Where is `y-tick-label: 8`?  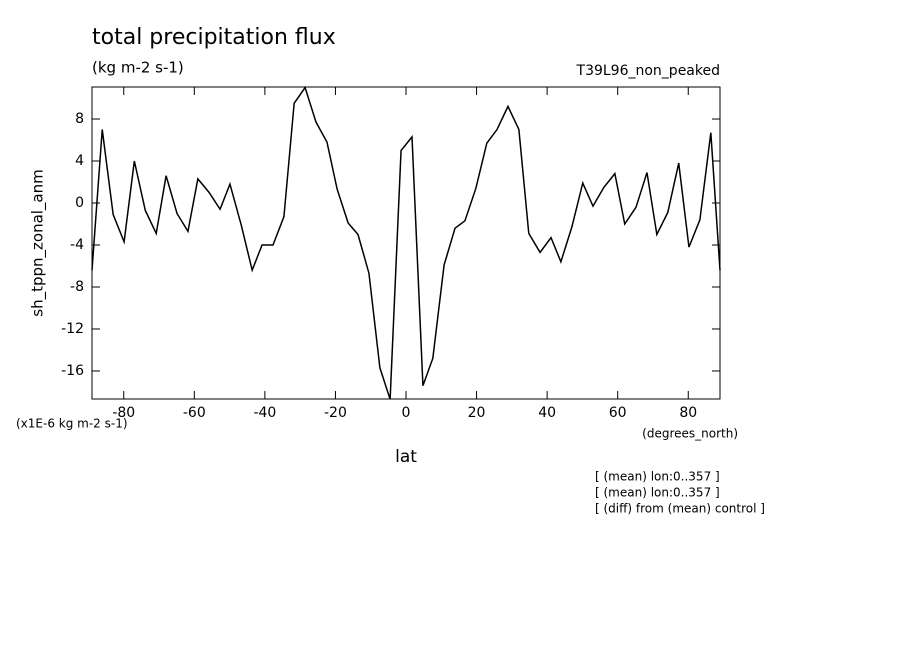 y-tick-label: 8 is located at coordinates (79, 119).